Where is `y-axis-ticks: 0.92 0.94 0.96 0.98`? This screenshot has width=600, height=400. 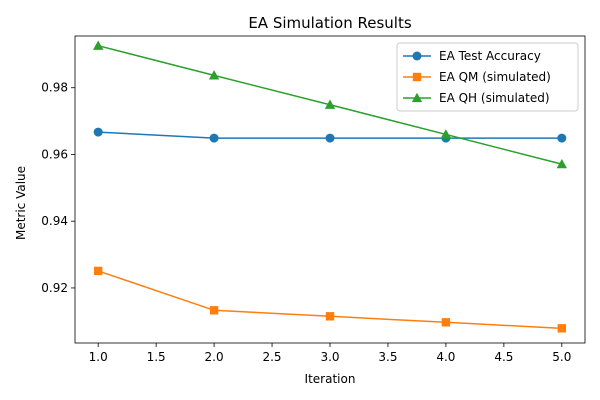
y-axis-ticks: 0.92 0.94 0.96 0.98 is located at coordinates (58, 188).